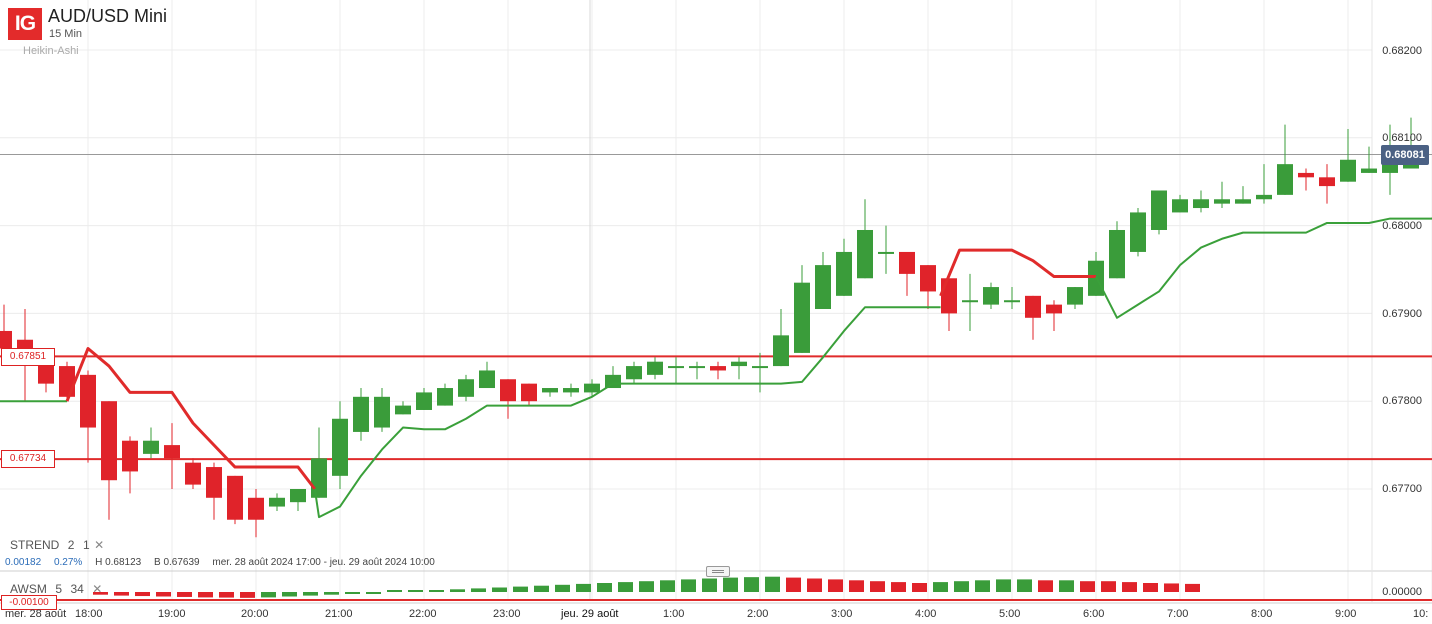 The image size is (1432, 624). What do you see at coordinates (842, 614) in the screenshot?
I see `time-axis-label: 3:00` at bounding box center [842, 614].